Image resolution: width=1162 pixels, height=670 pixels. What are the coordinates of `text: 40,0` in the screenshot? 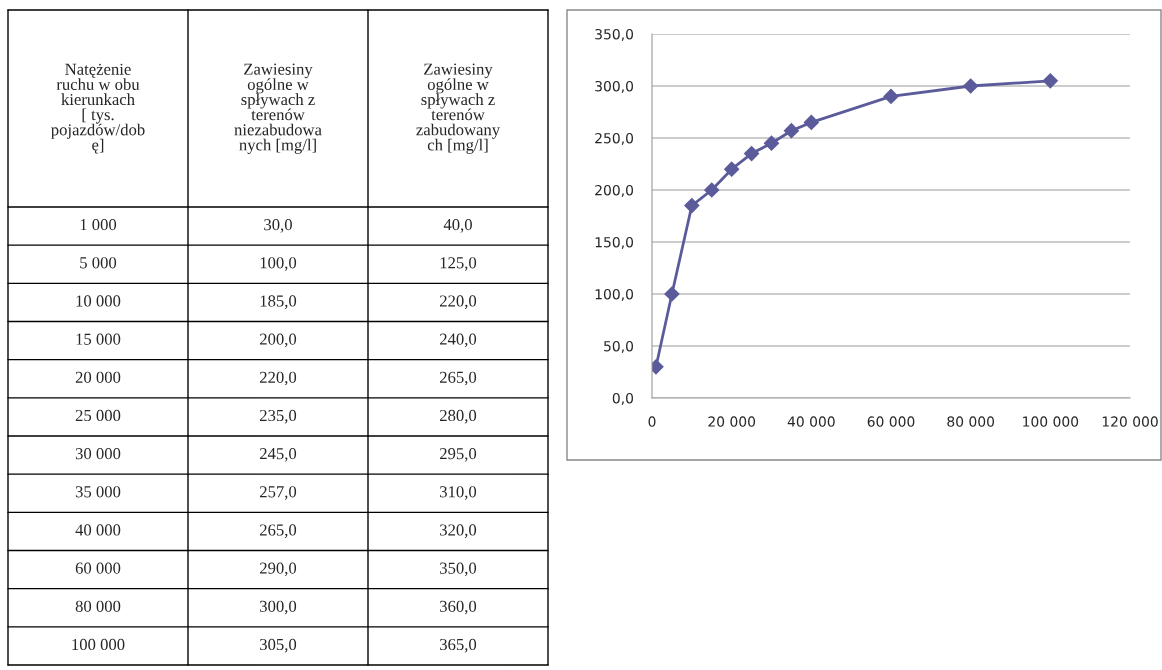 It's located at (457, 226).